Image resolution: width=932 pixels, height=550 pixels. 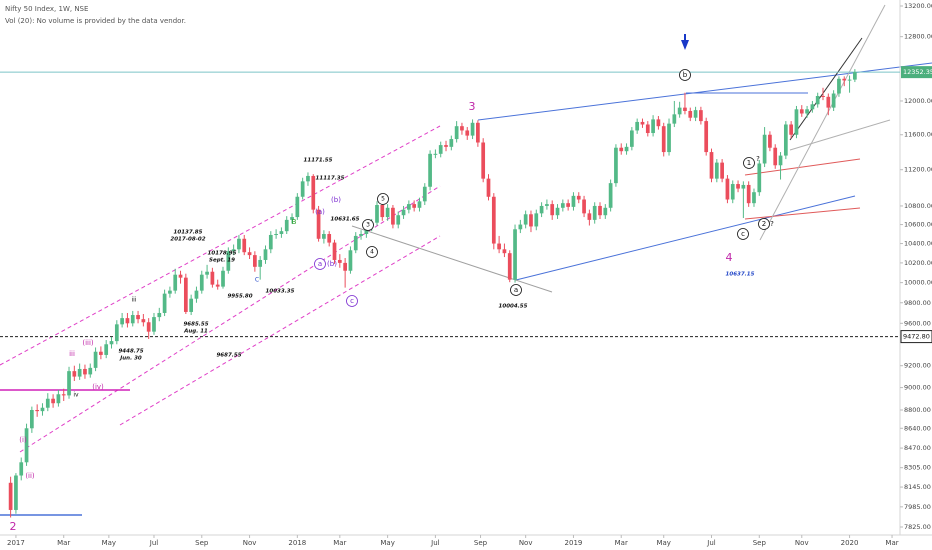 What do you see at coordinates (685, 42) in the screenshot?
I see `arrow-icon` at bounding box center [685, 42].